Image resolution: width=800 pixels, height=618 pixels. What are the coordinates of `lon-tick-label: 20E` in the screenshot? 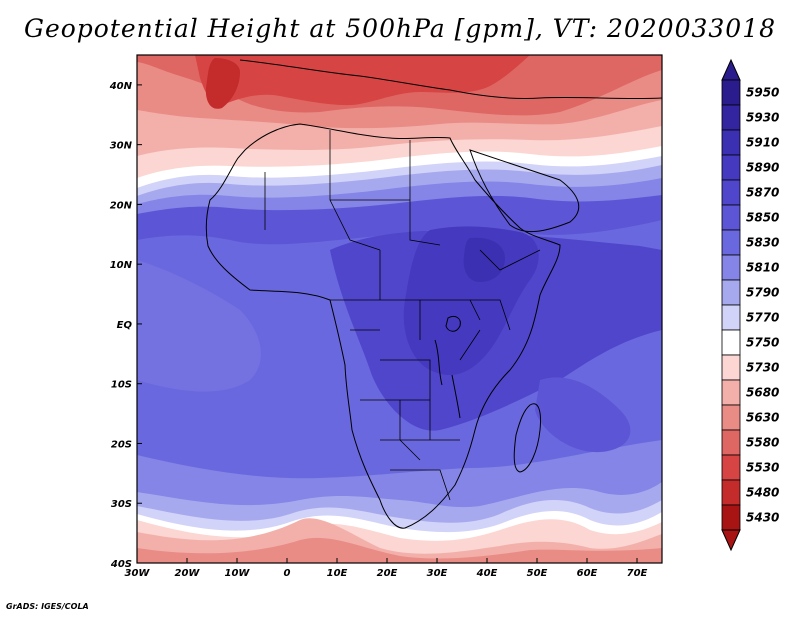 It's located at (387, 573).